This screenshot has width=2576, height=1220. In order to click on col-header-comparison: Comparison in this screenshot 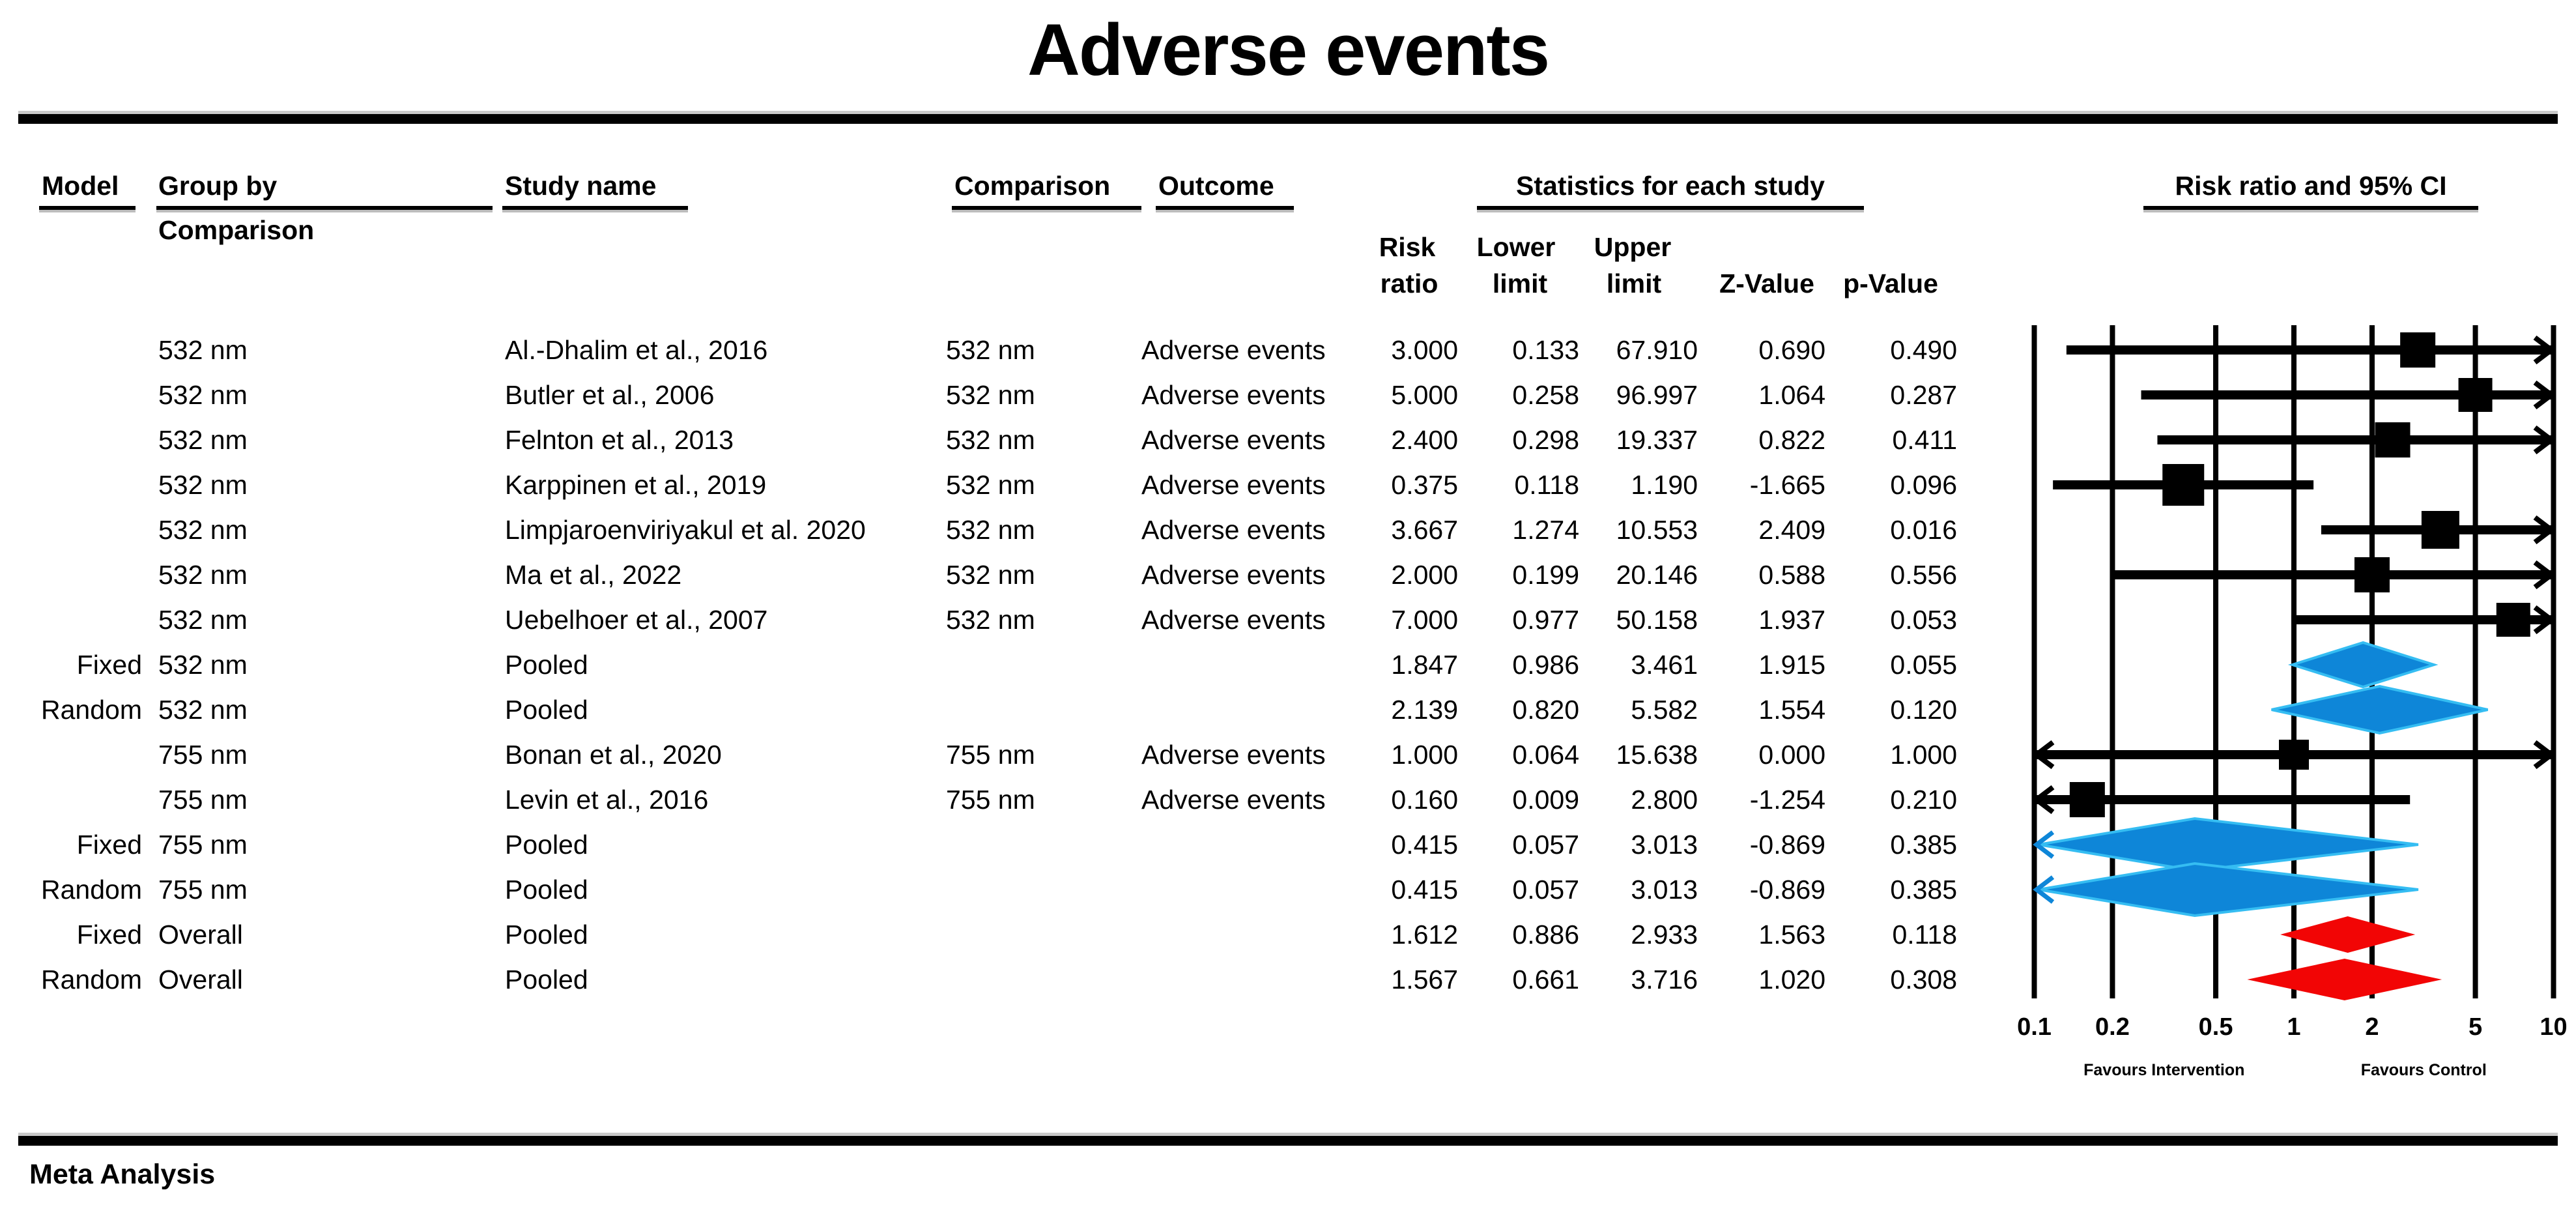, I will do `click(1032, 186)`.